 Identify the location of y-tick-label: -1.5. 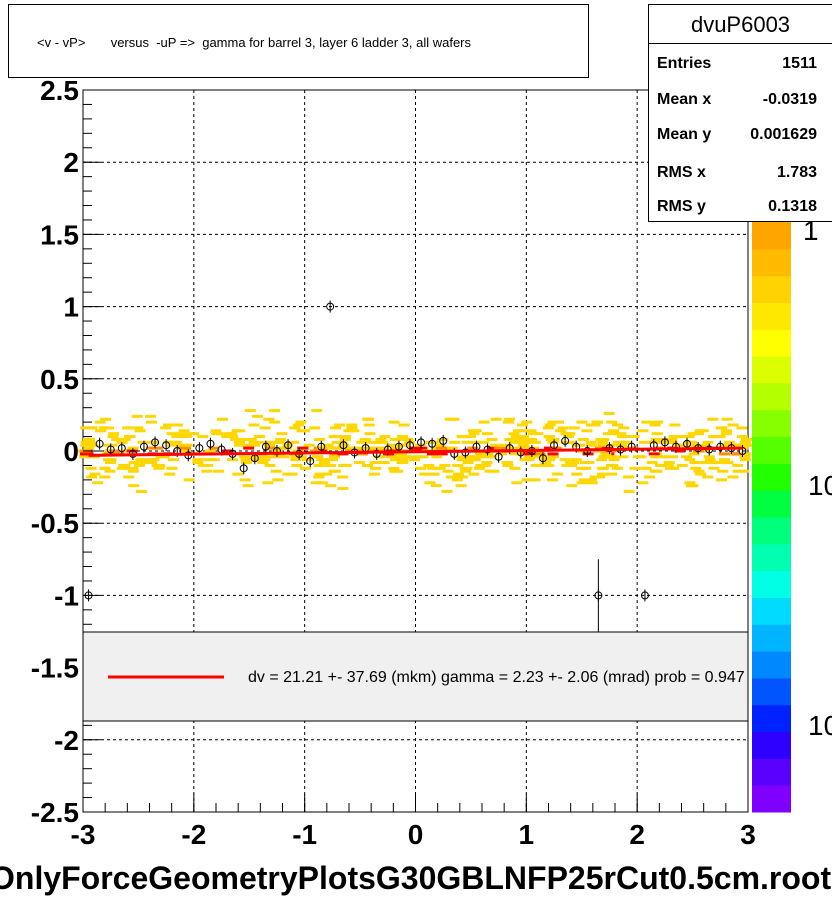
(55, 668).